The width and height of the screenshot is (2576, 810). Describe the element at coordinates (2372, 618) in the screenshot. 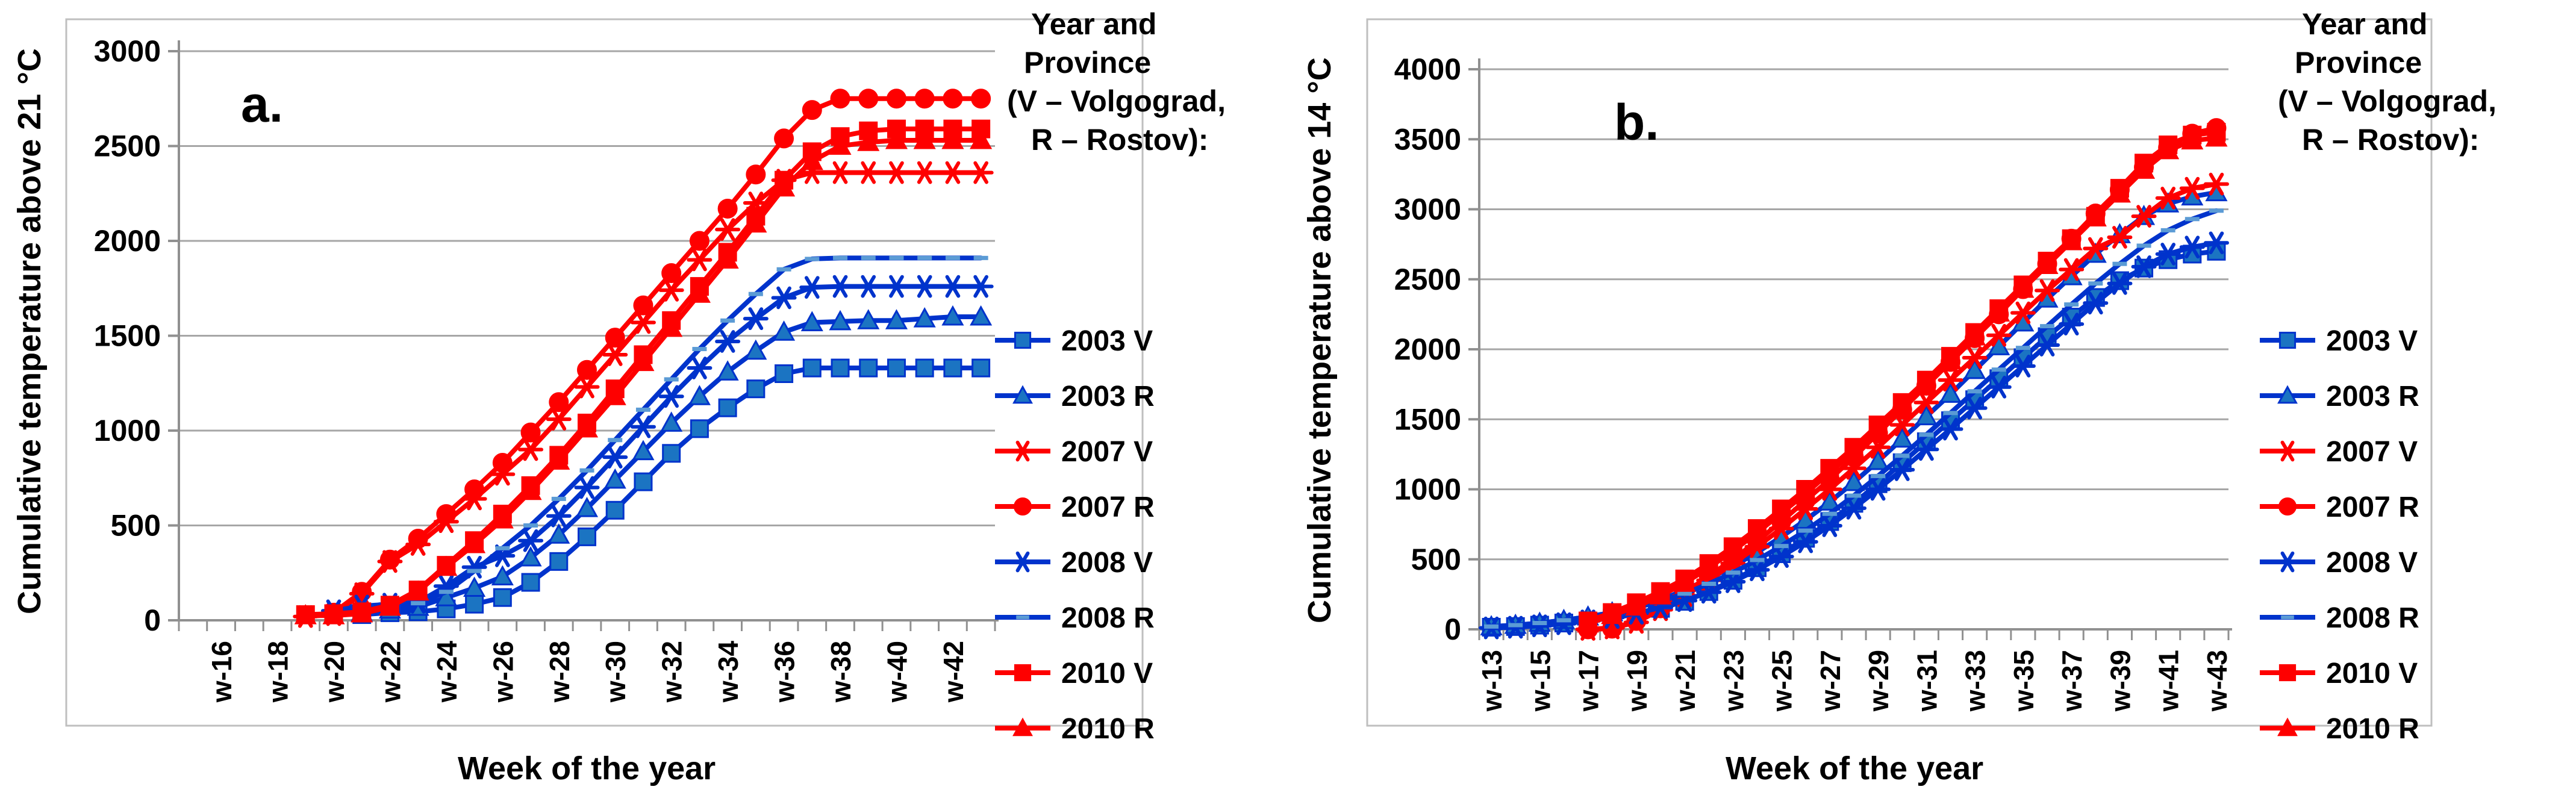

I see `legend-item-label: 2008 R` at that location.